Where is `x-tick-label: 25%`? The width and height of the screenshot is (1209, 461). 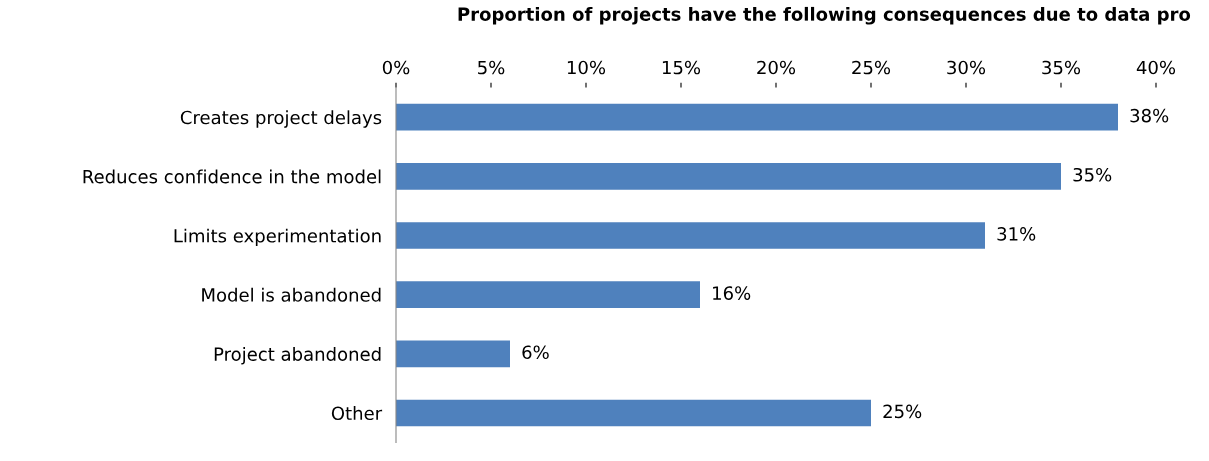 x-tick-label: 25% is located at coordinates (871, 67).